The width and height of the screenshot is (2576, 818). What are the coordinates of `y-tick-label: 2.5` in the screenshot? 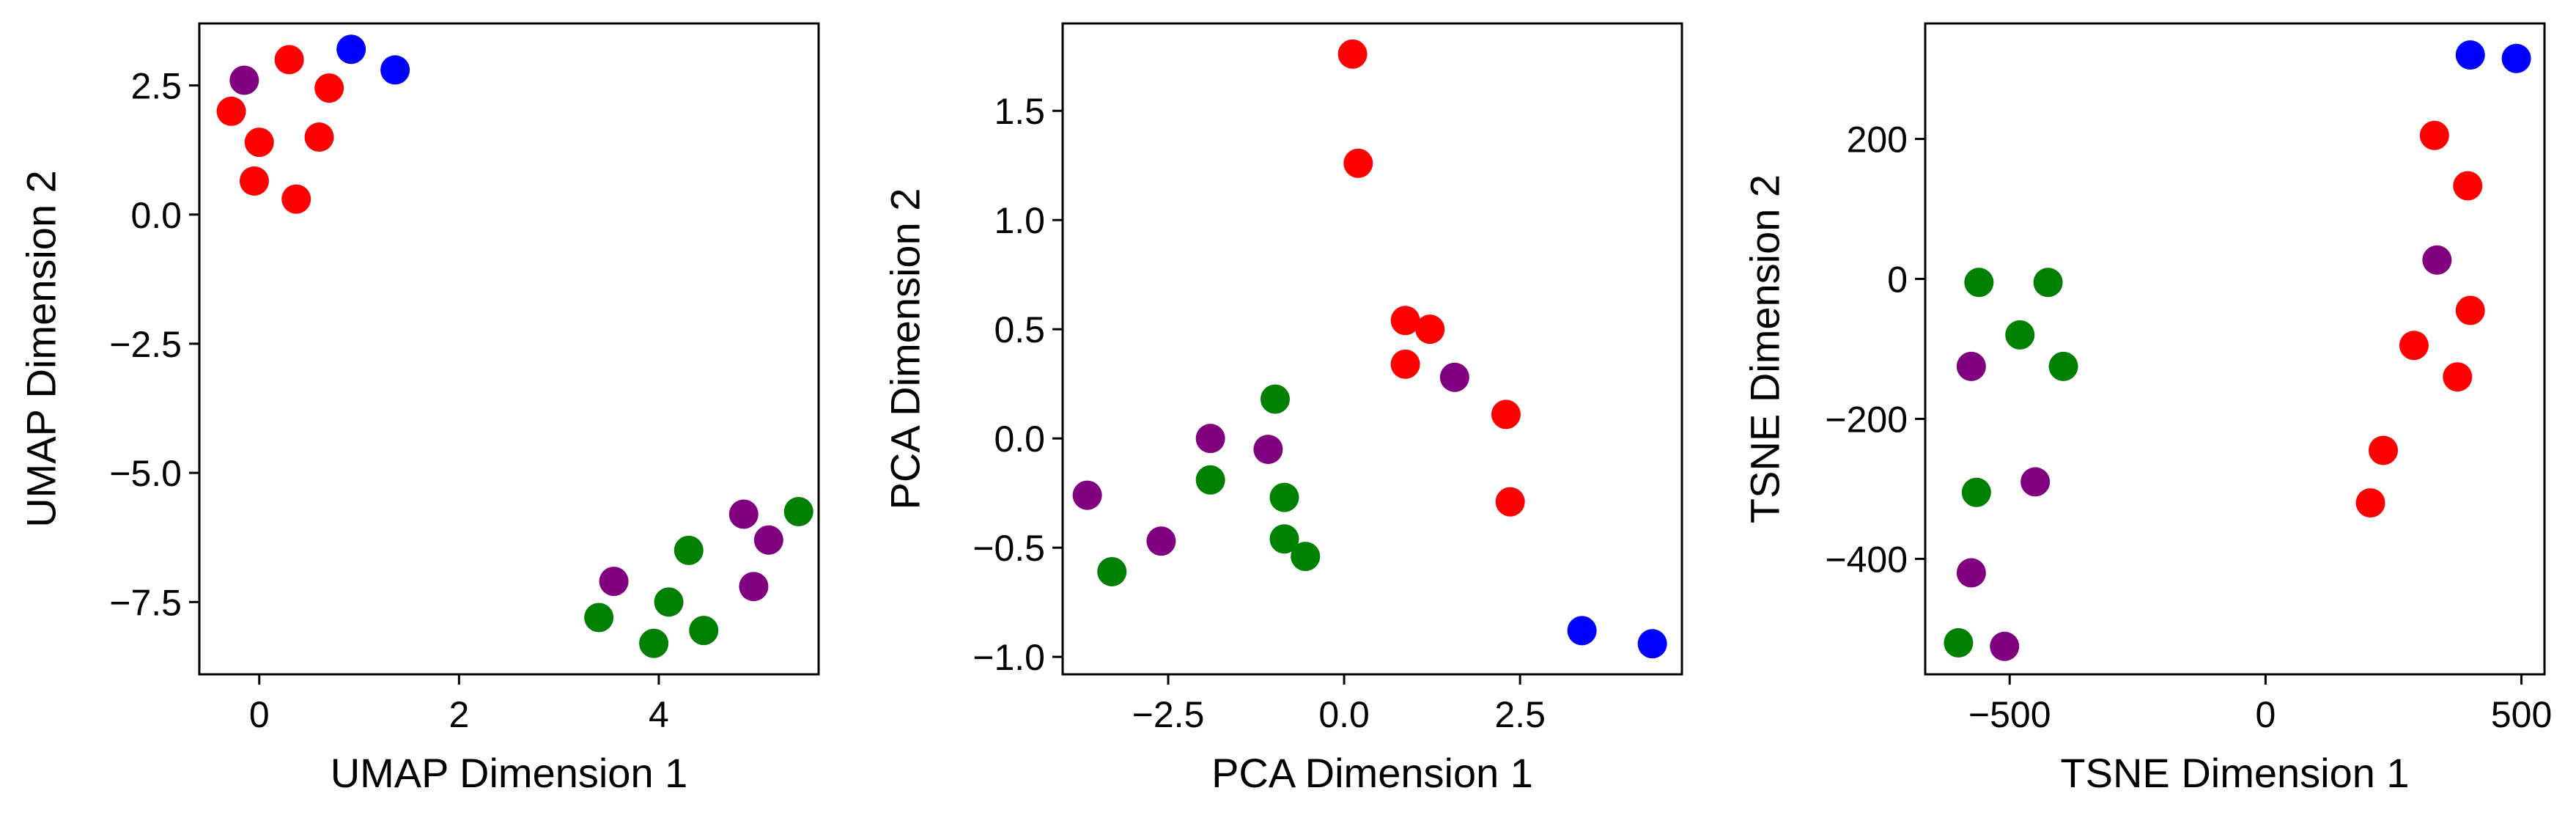 It's located at (156, 86).